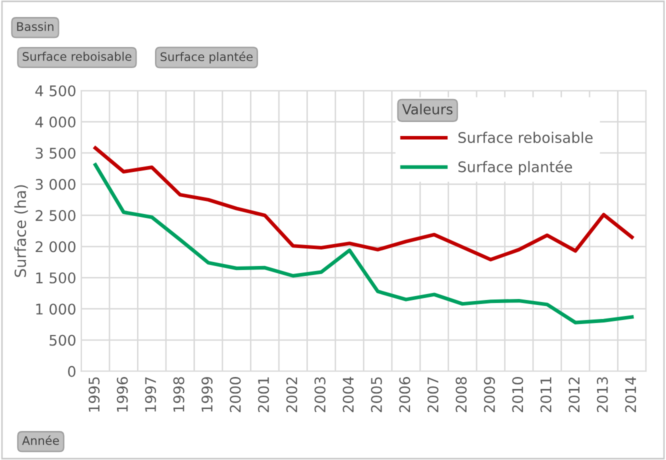 Image resolution: width=666 pixels, height=460 pixels. Describe the element at coordinates (461, 394) in the screenshot. I see `x-tick-label: 2008` at that location.